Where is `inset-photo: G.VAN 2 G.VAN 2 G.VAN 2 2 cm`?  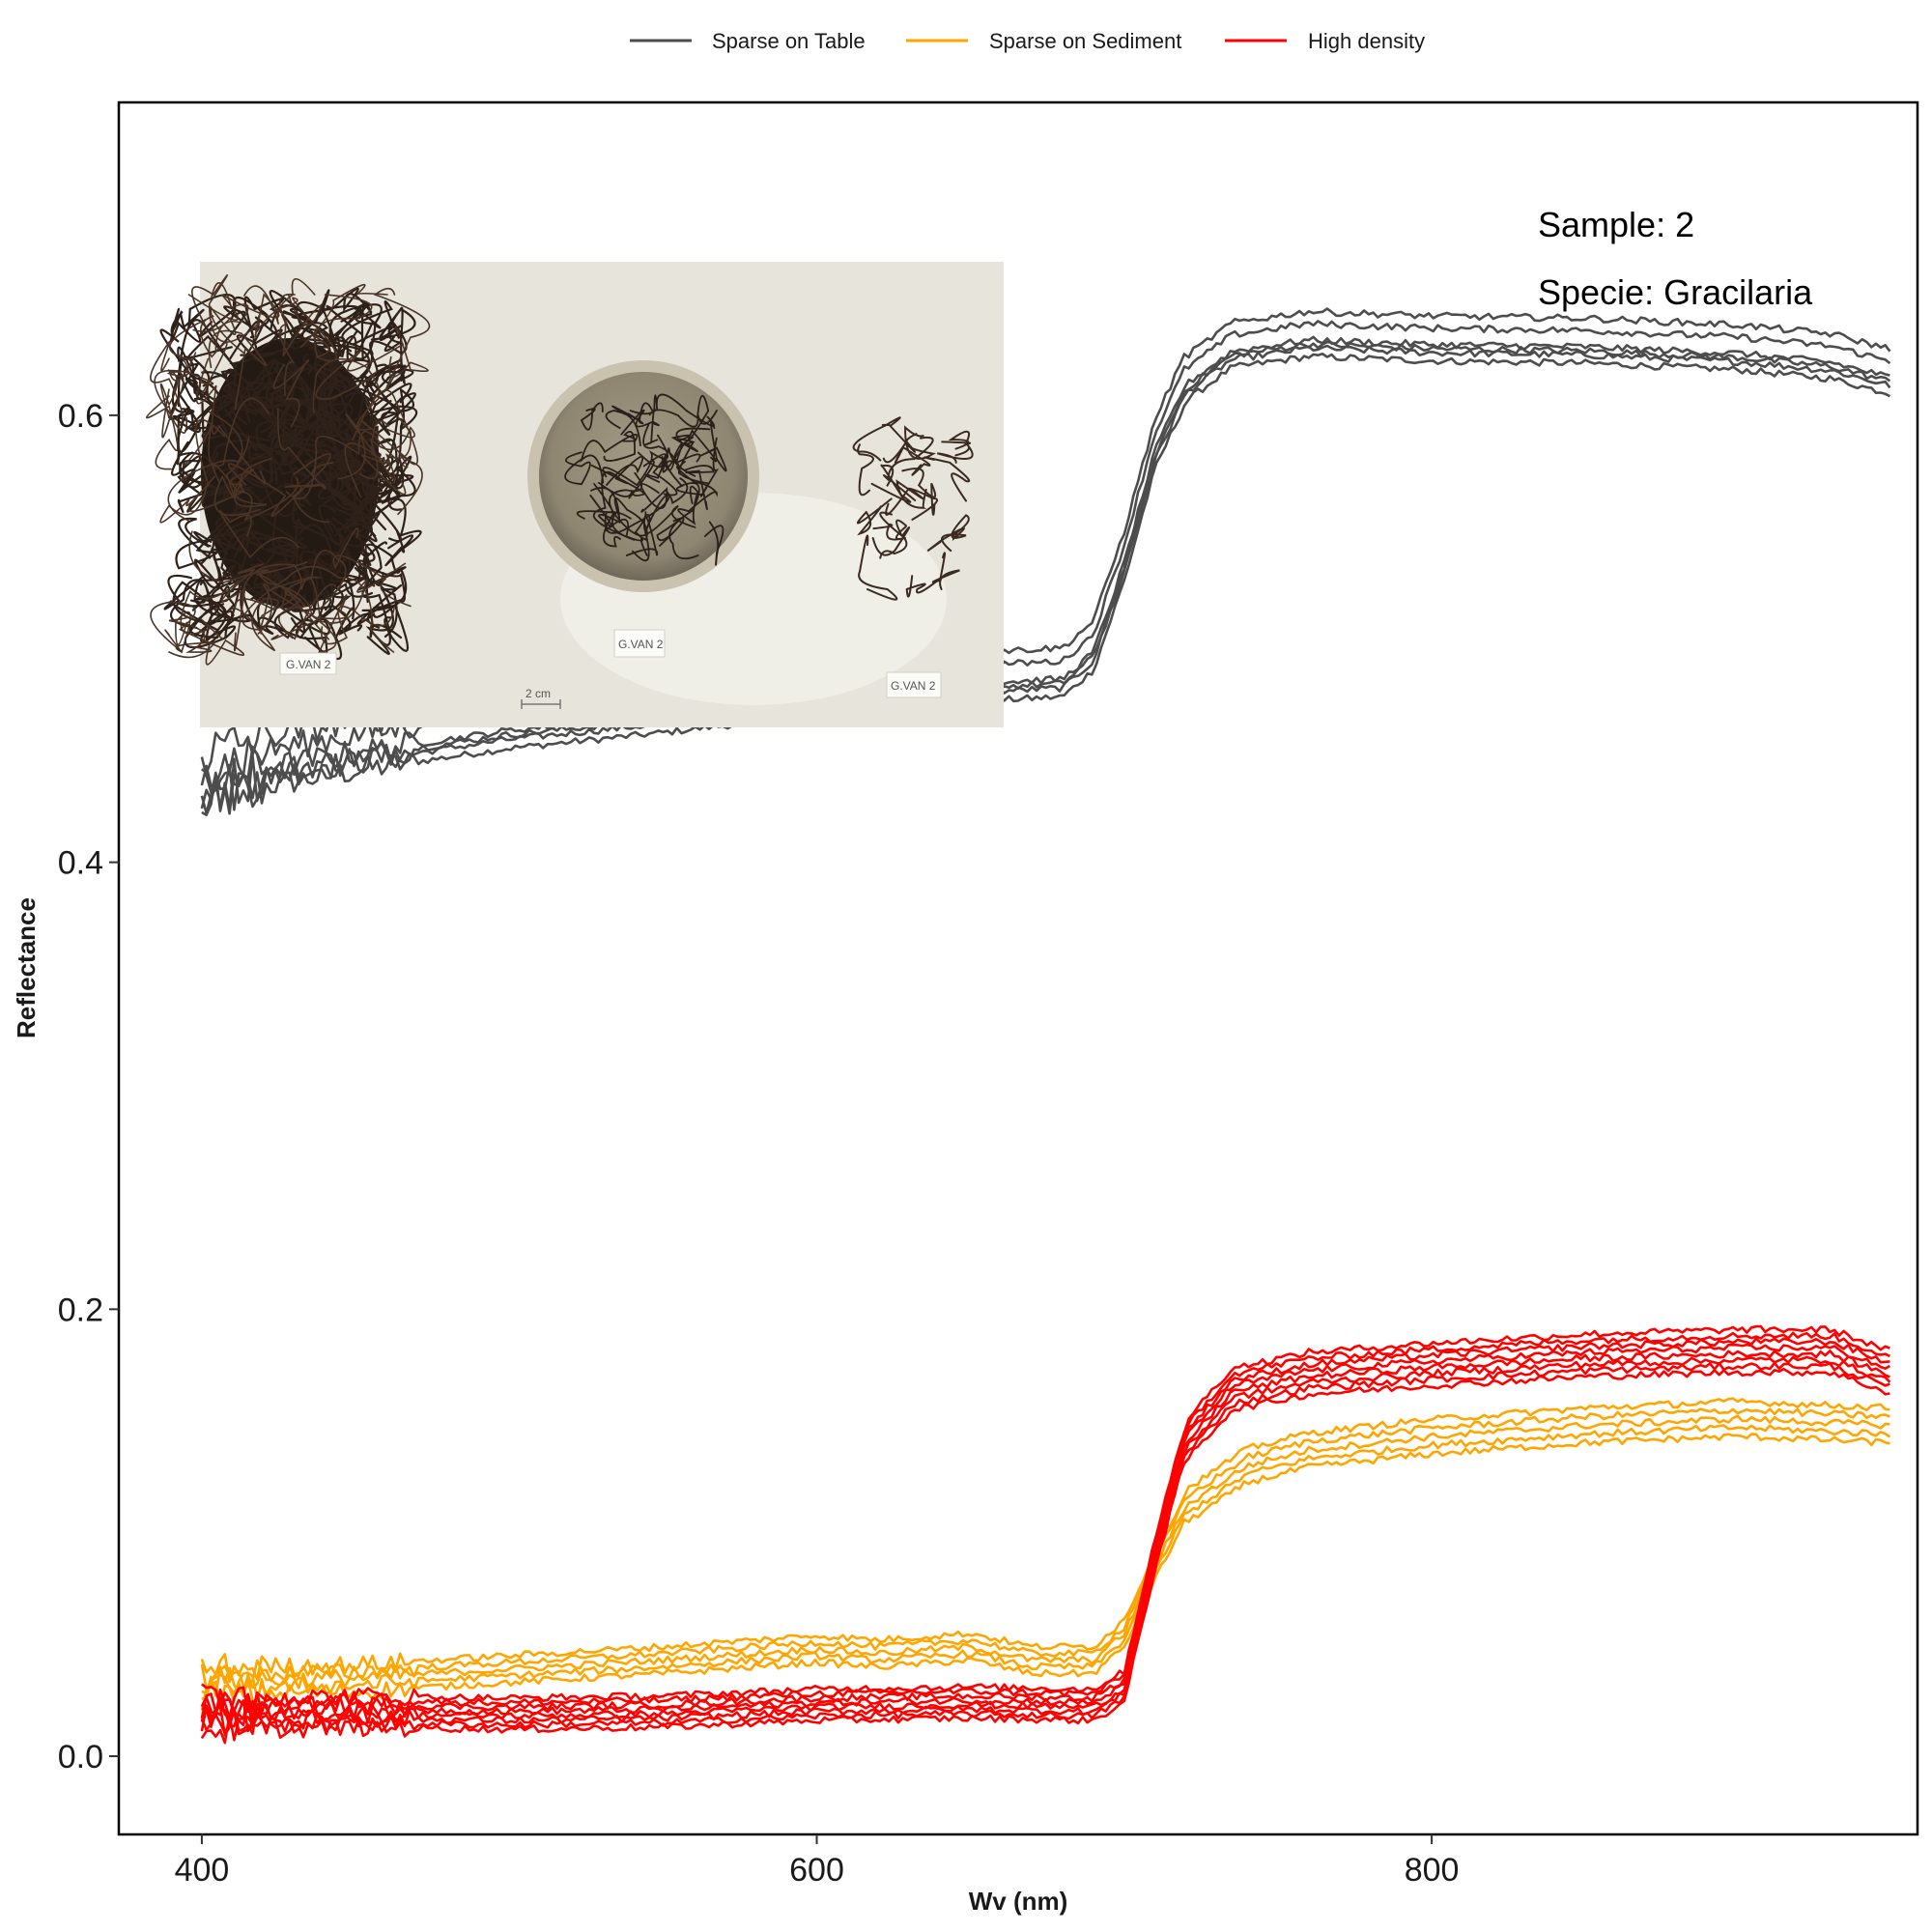 inset-photo: G.VAN 2 G.VAN 2 G.VAN 2 2 cm is located at coordinates (575, 494).